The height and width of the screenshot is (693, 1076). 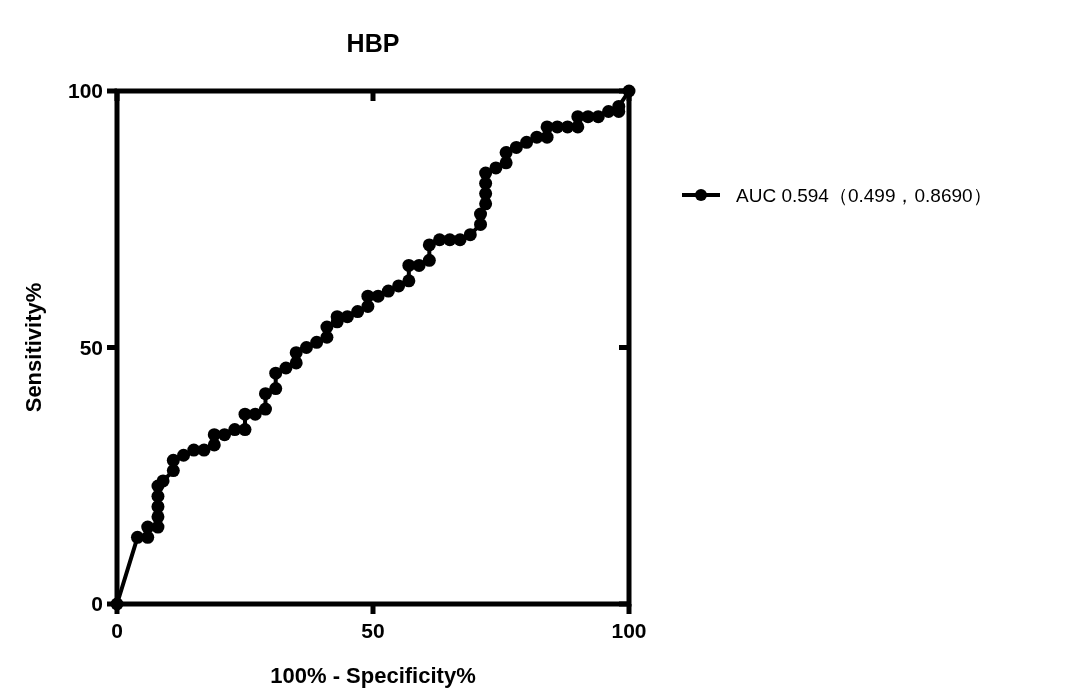 I want to click on x-tick-label: 0, so click(x=117, y=630).